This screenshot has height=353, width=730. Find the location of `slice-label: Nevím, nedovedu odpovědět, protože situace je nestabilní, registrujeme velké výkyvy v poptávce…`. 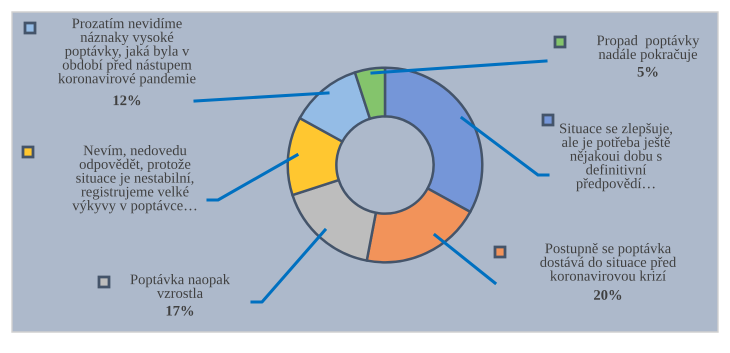

slice-label: Nevím, nedovedu odpovědět, protože situace je nestabilní, registrujeme velké výkyvy v poptávce… is located at coordinates (134, 179).